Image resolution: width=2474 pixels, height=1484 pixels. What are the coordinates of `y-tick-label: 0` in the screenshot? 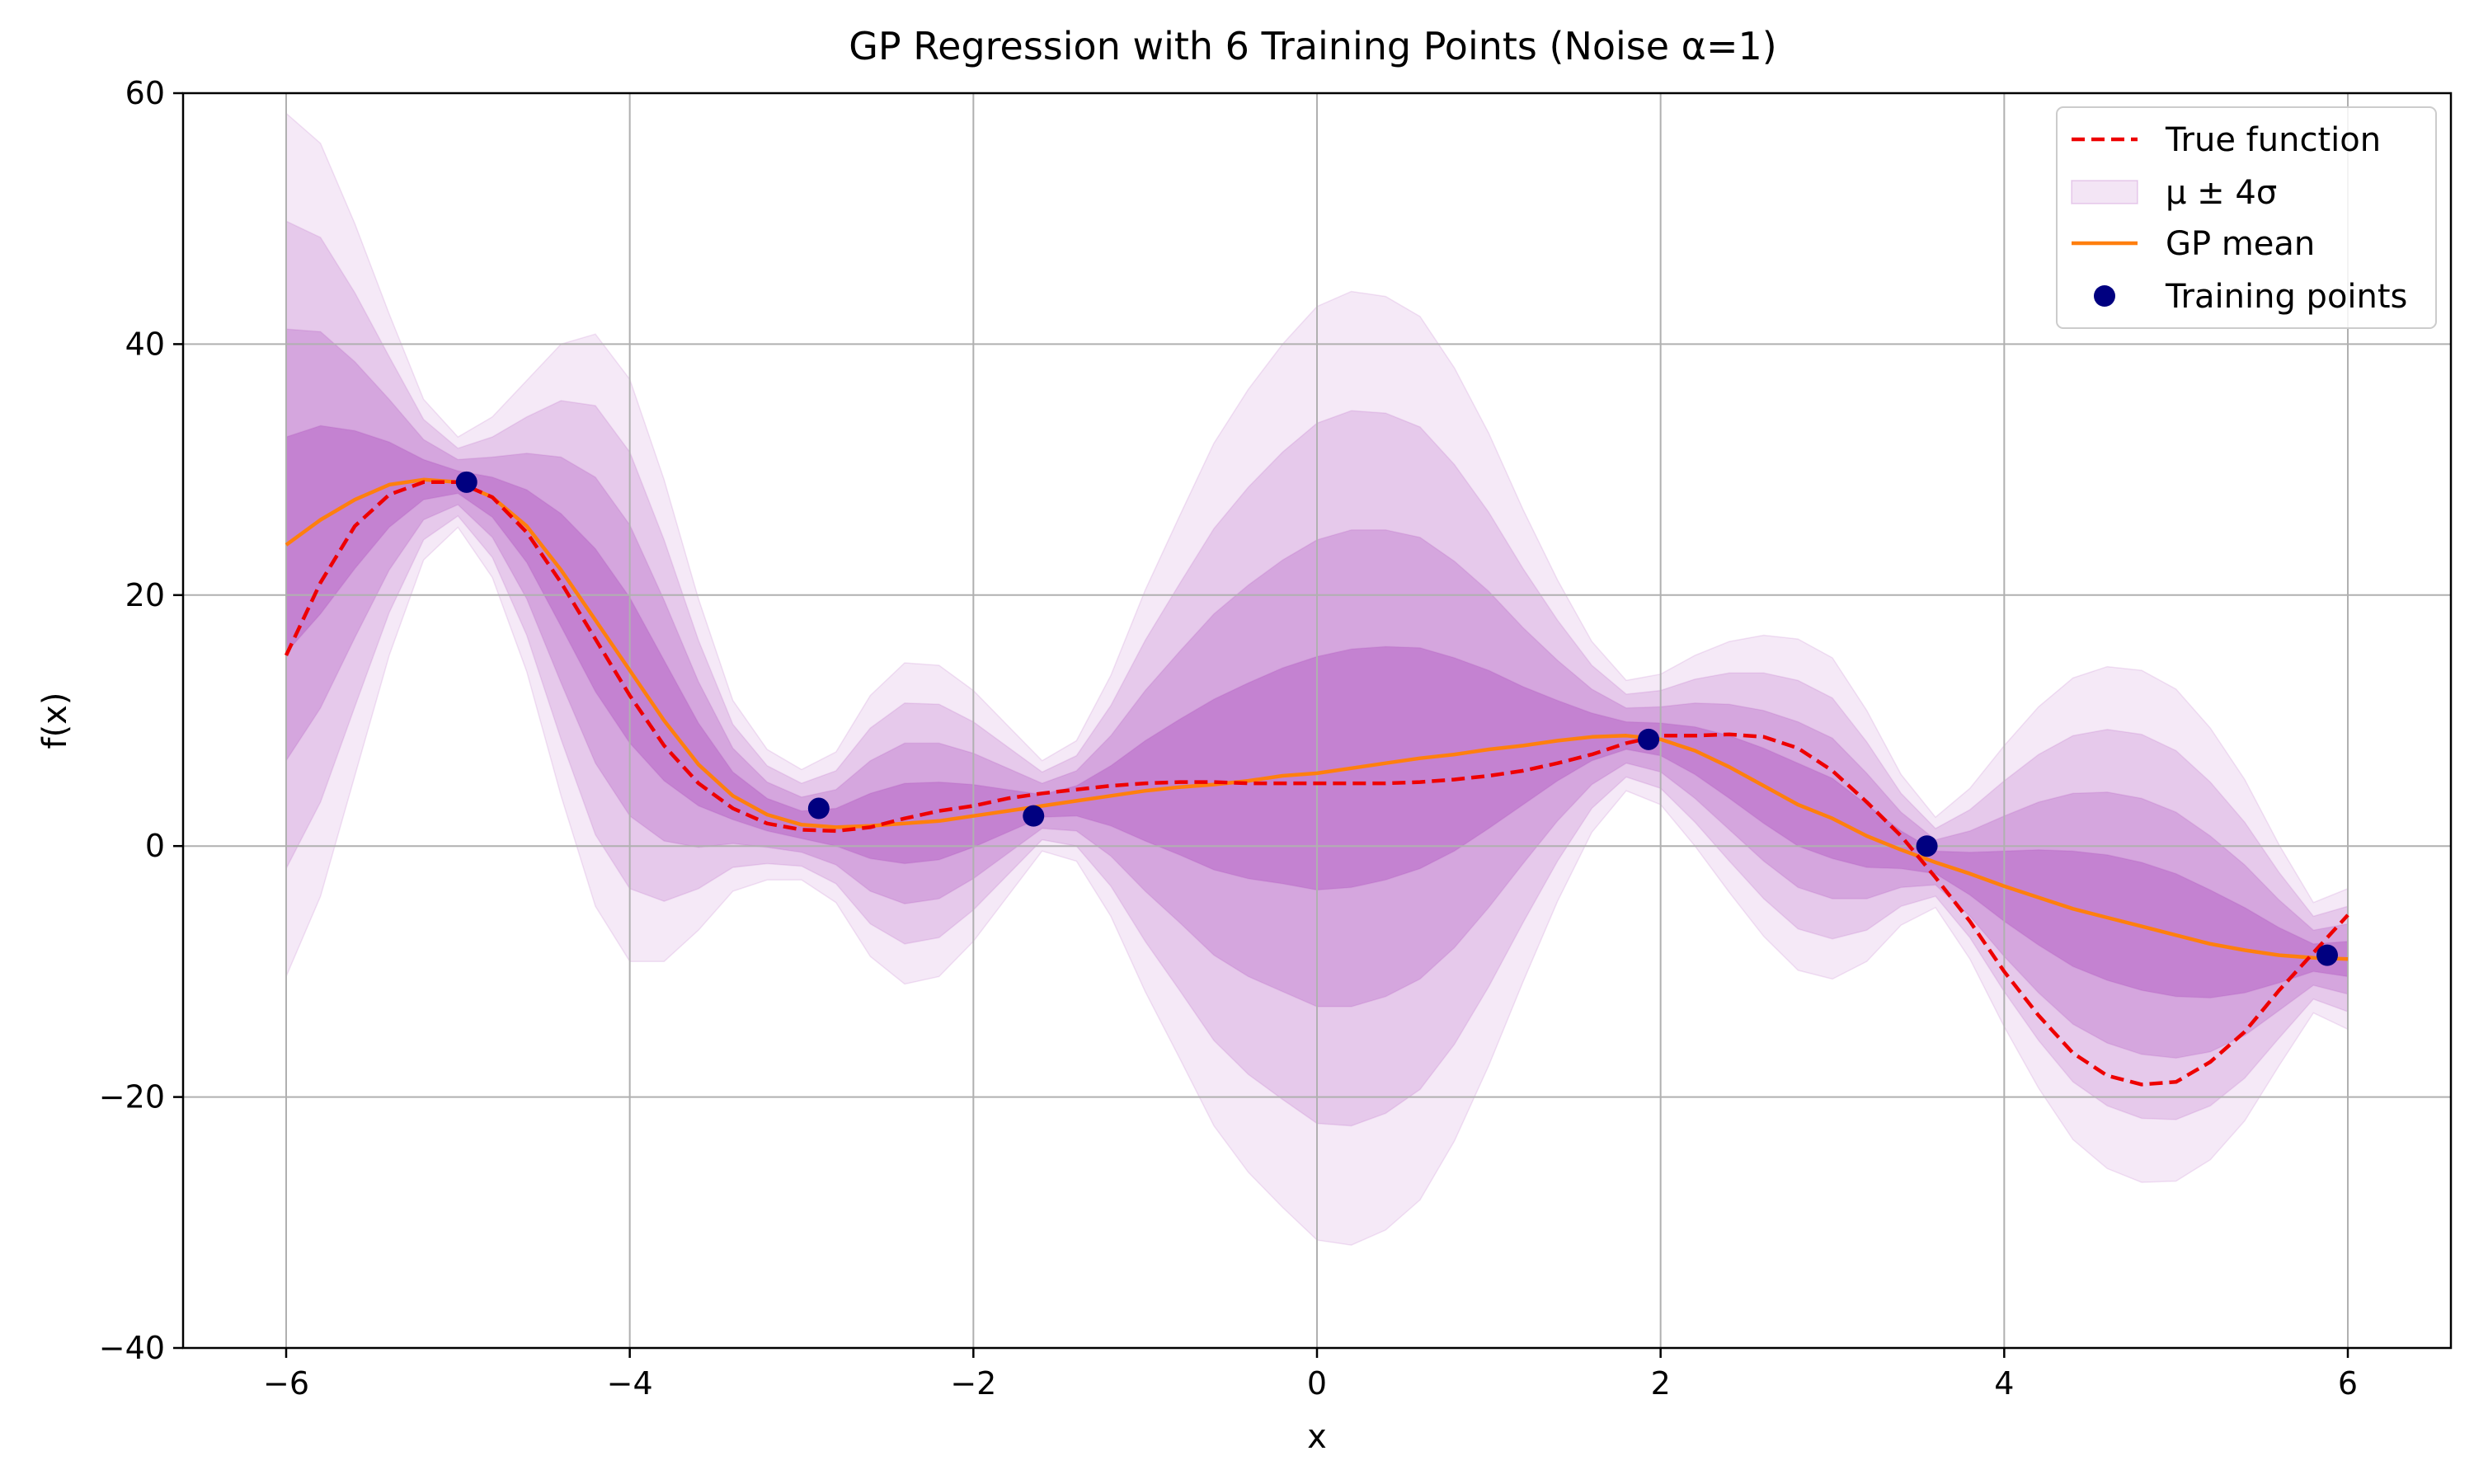 It's located at (155, 846).